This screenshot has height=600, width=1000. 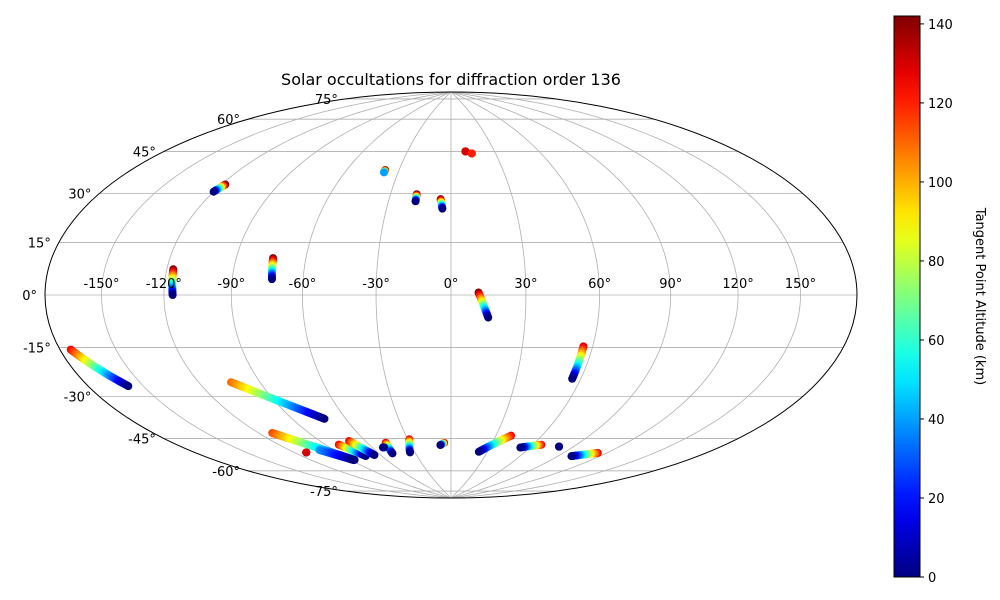 I want to click on latitude-tick-label: 75°, so click(x=326, y=100).